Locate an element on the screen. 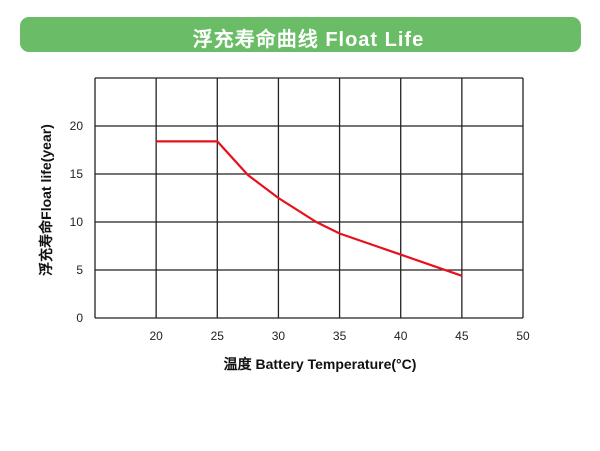 This screenshot has width=600, height=451. y-axis-label: 浮充寿命Float life(year) is located at coordinates (46, 200).